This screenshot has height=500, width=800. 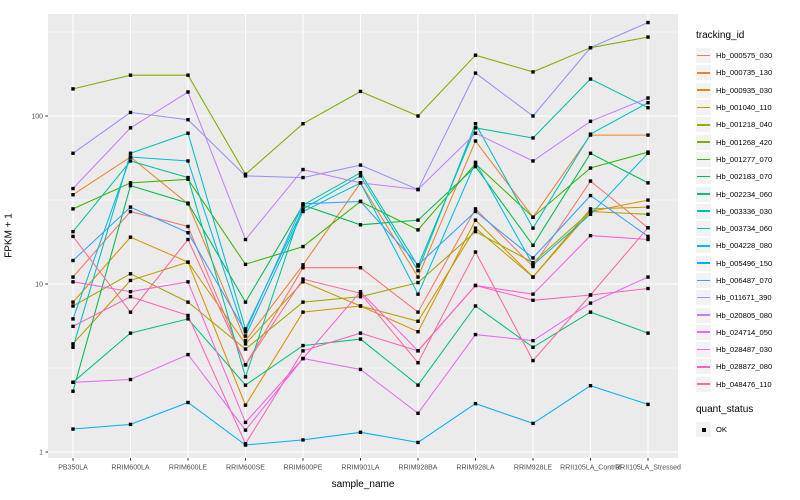 I want to click on x-tick-label: RRIM600LE, so click(x=188, y=468).